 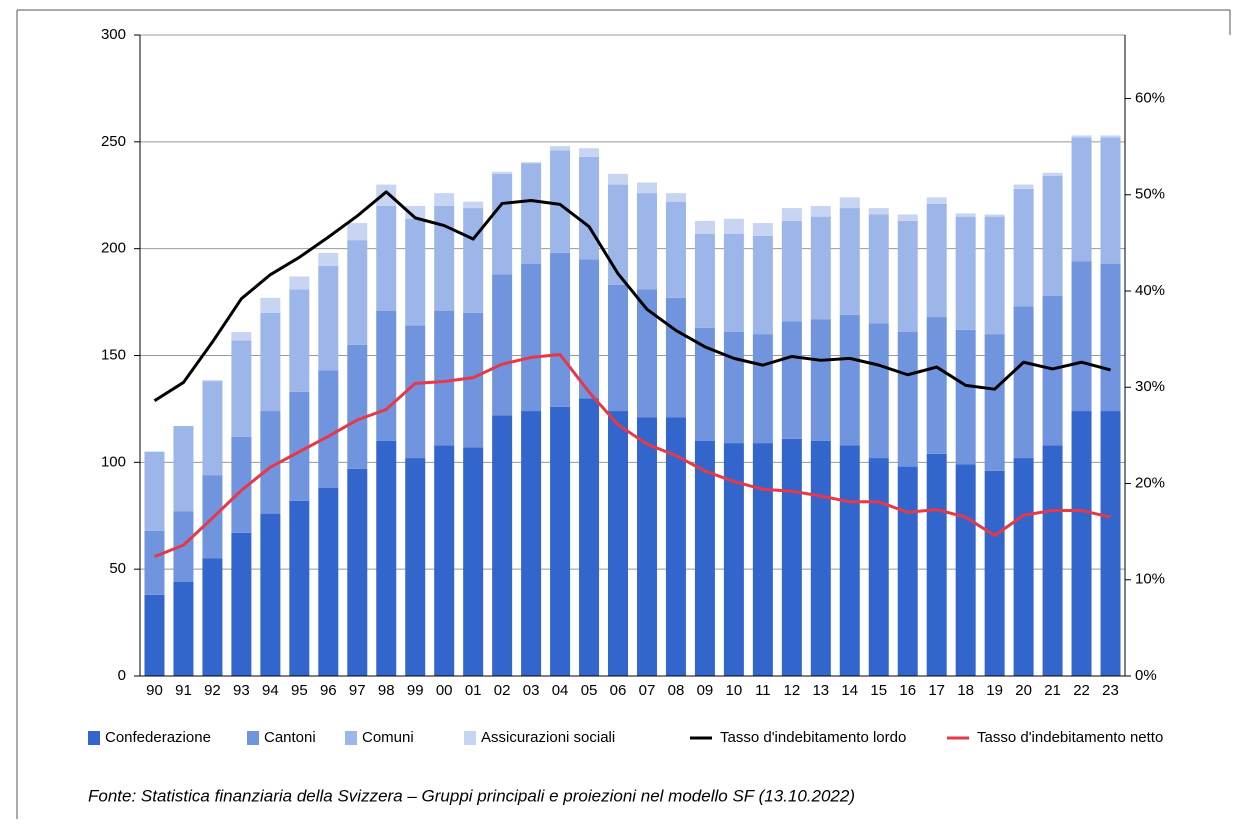 I want to click on y2-tick-label: 40%, so click(x=1150, y=290).